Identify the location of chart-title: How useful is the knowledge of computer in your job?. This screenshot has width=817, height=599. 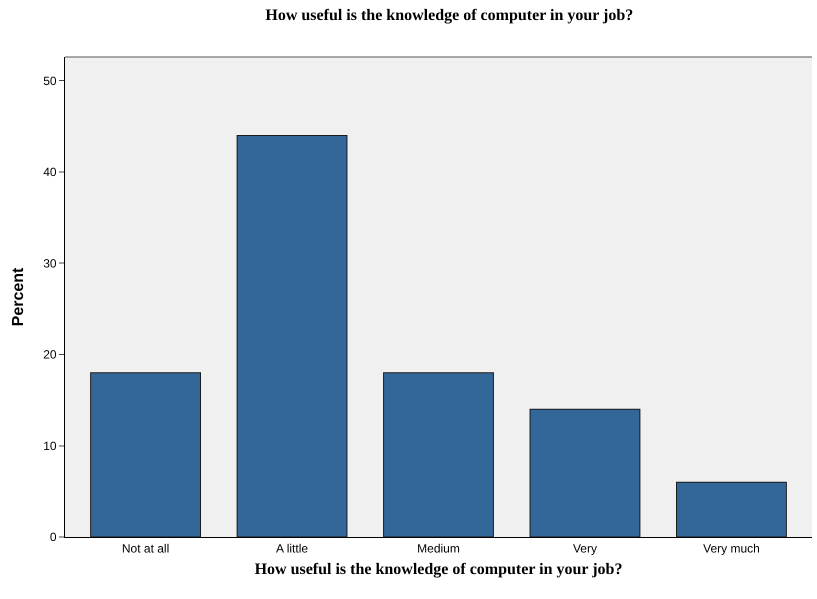
(449, 15).